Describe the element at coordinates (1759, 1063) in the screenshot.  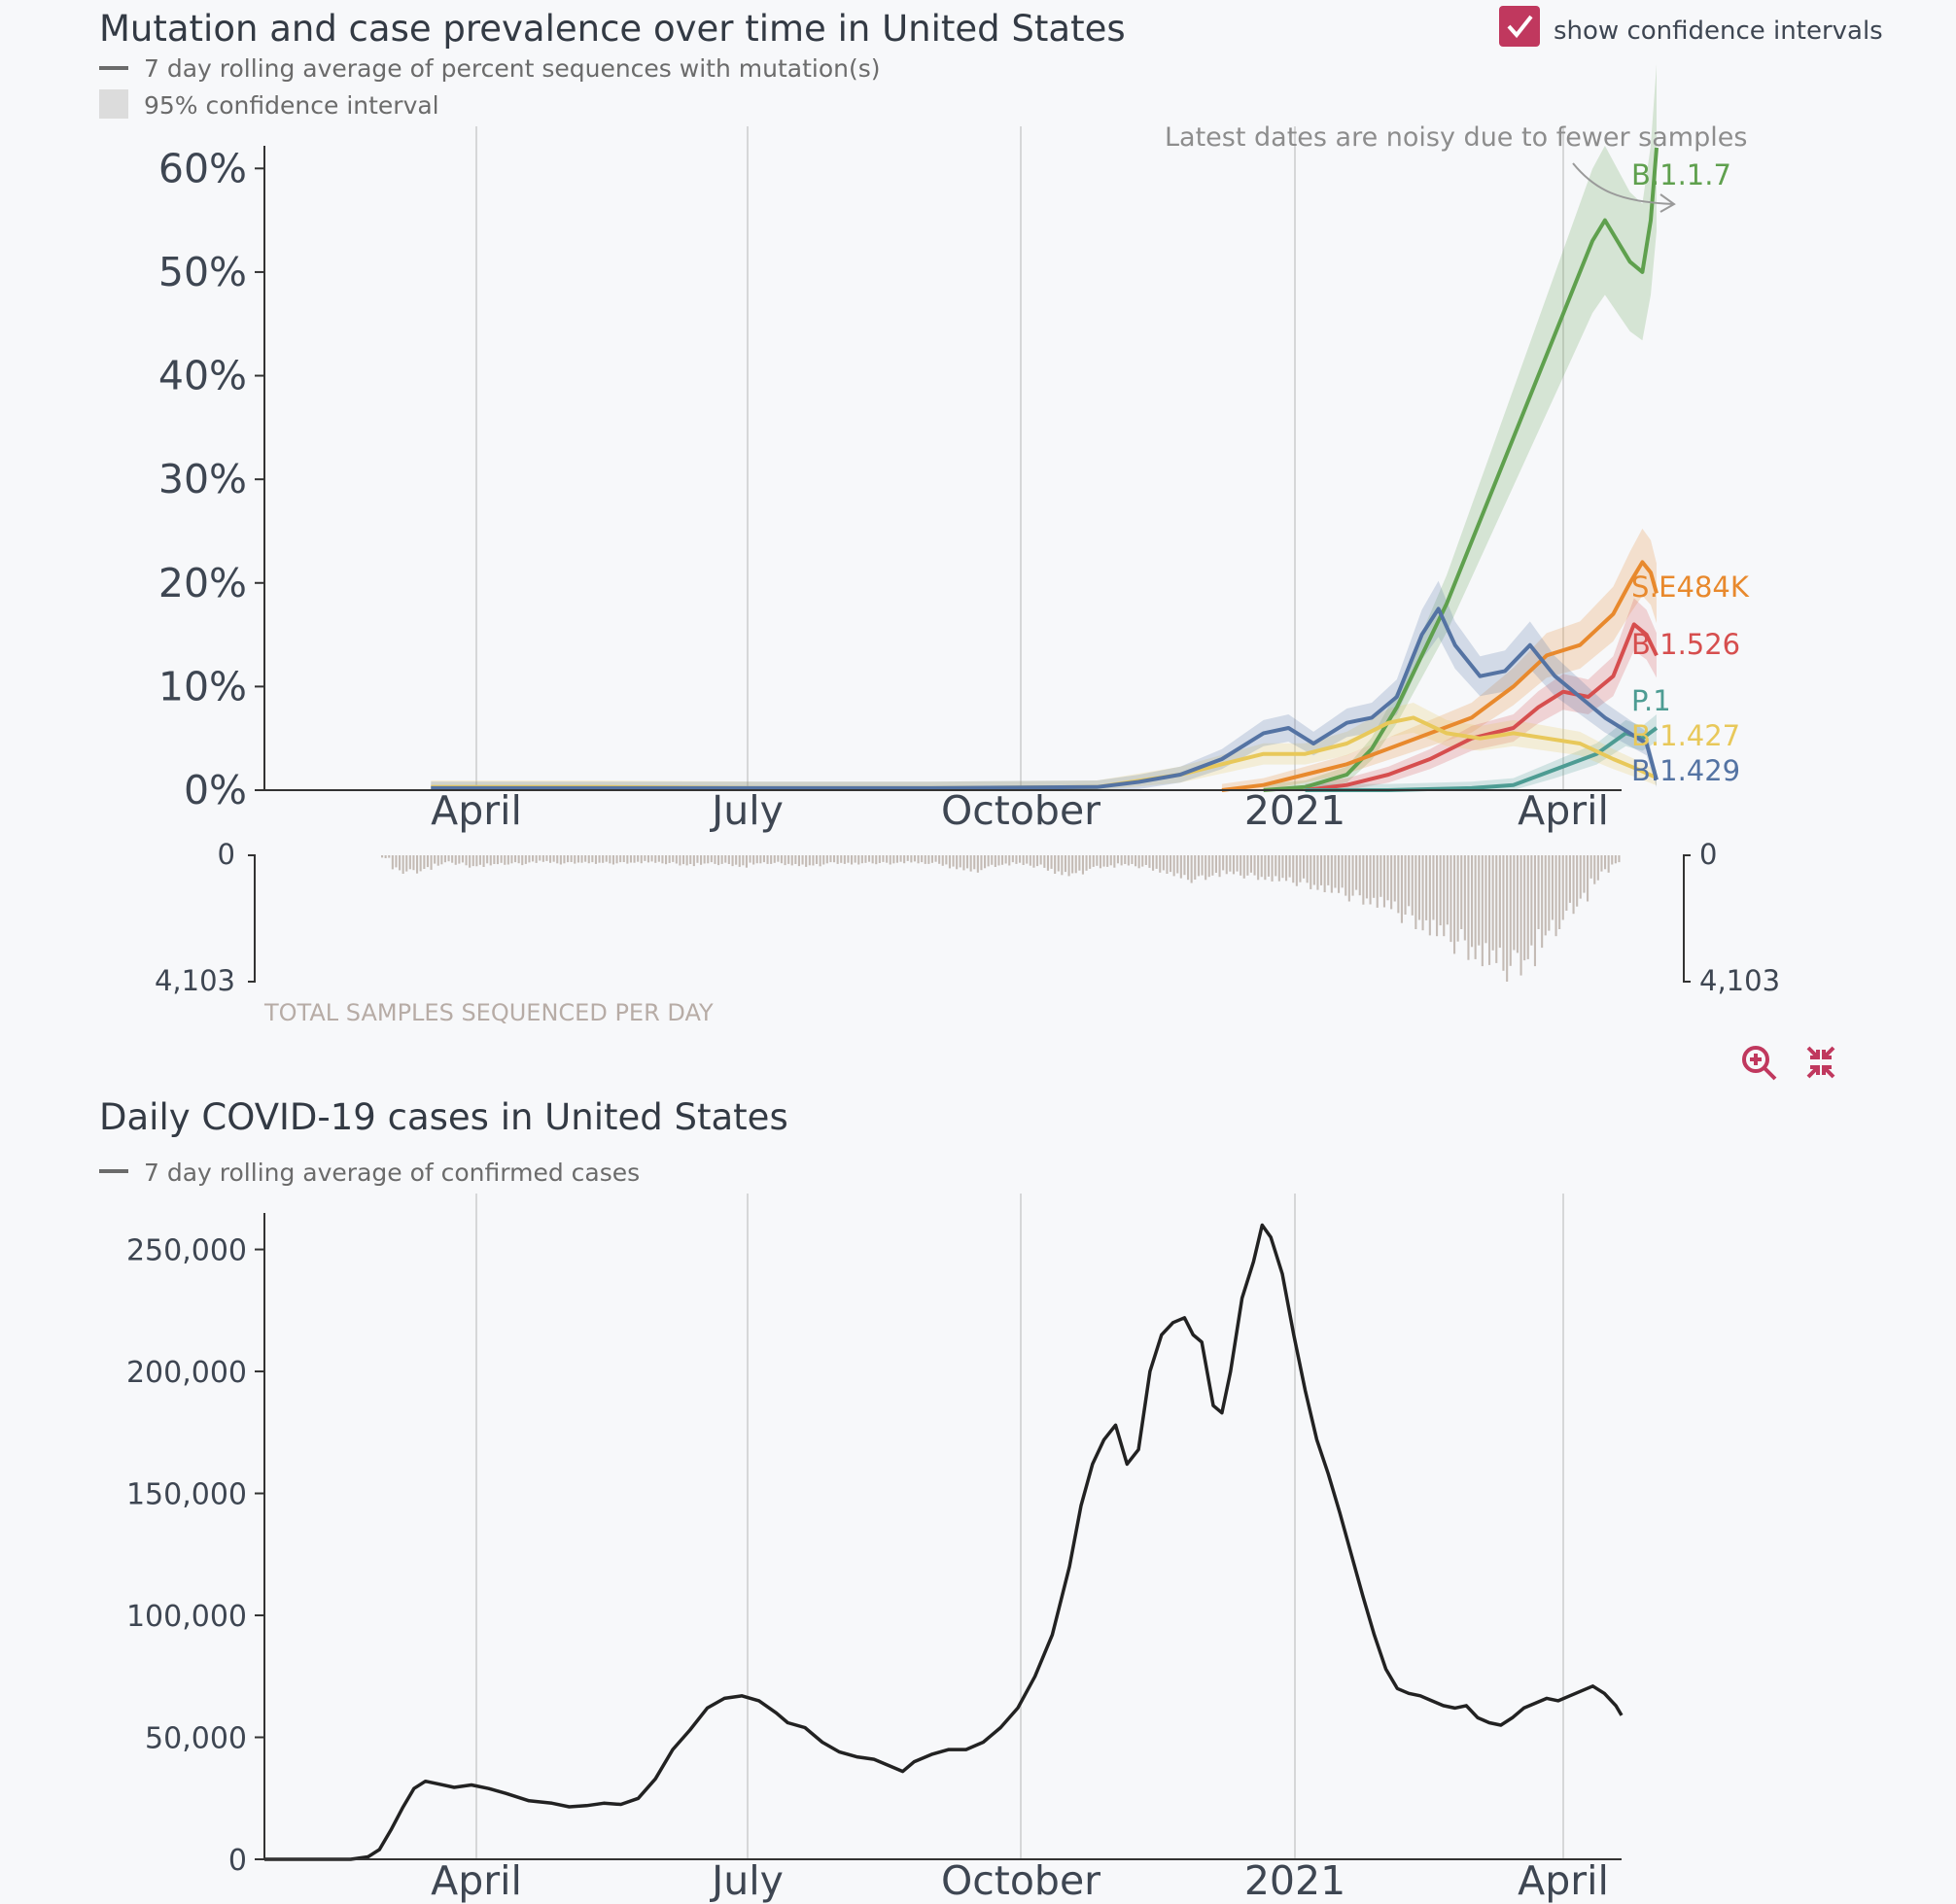
I see `zoom-in-icon` at that location.